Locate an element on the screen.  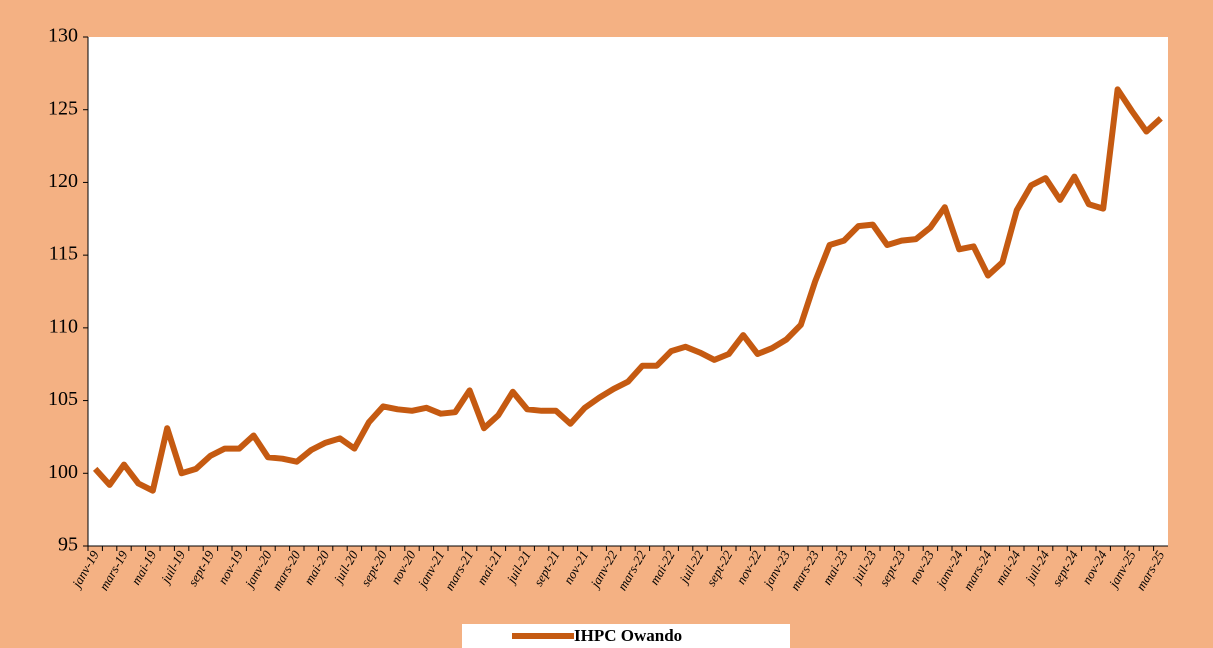
x-tick-label: mars-21 is located at coordinates (459, 570).